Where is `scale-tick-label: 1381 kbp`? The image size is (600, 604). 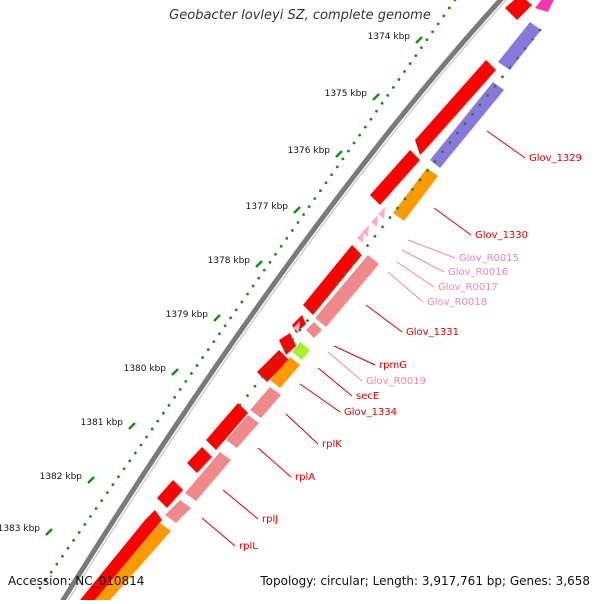
scale-tick-label: 1381 kbp is located at coordinates (102, 423).